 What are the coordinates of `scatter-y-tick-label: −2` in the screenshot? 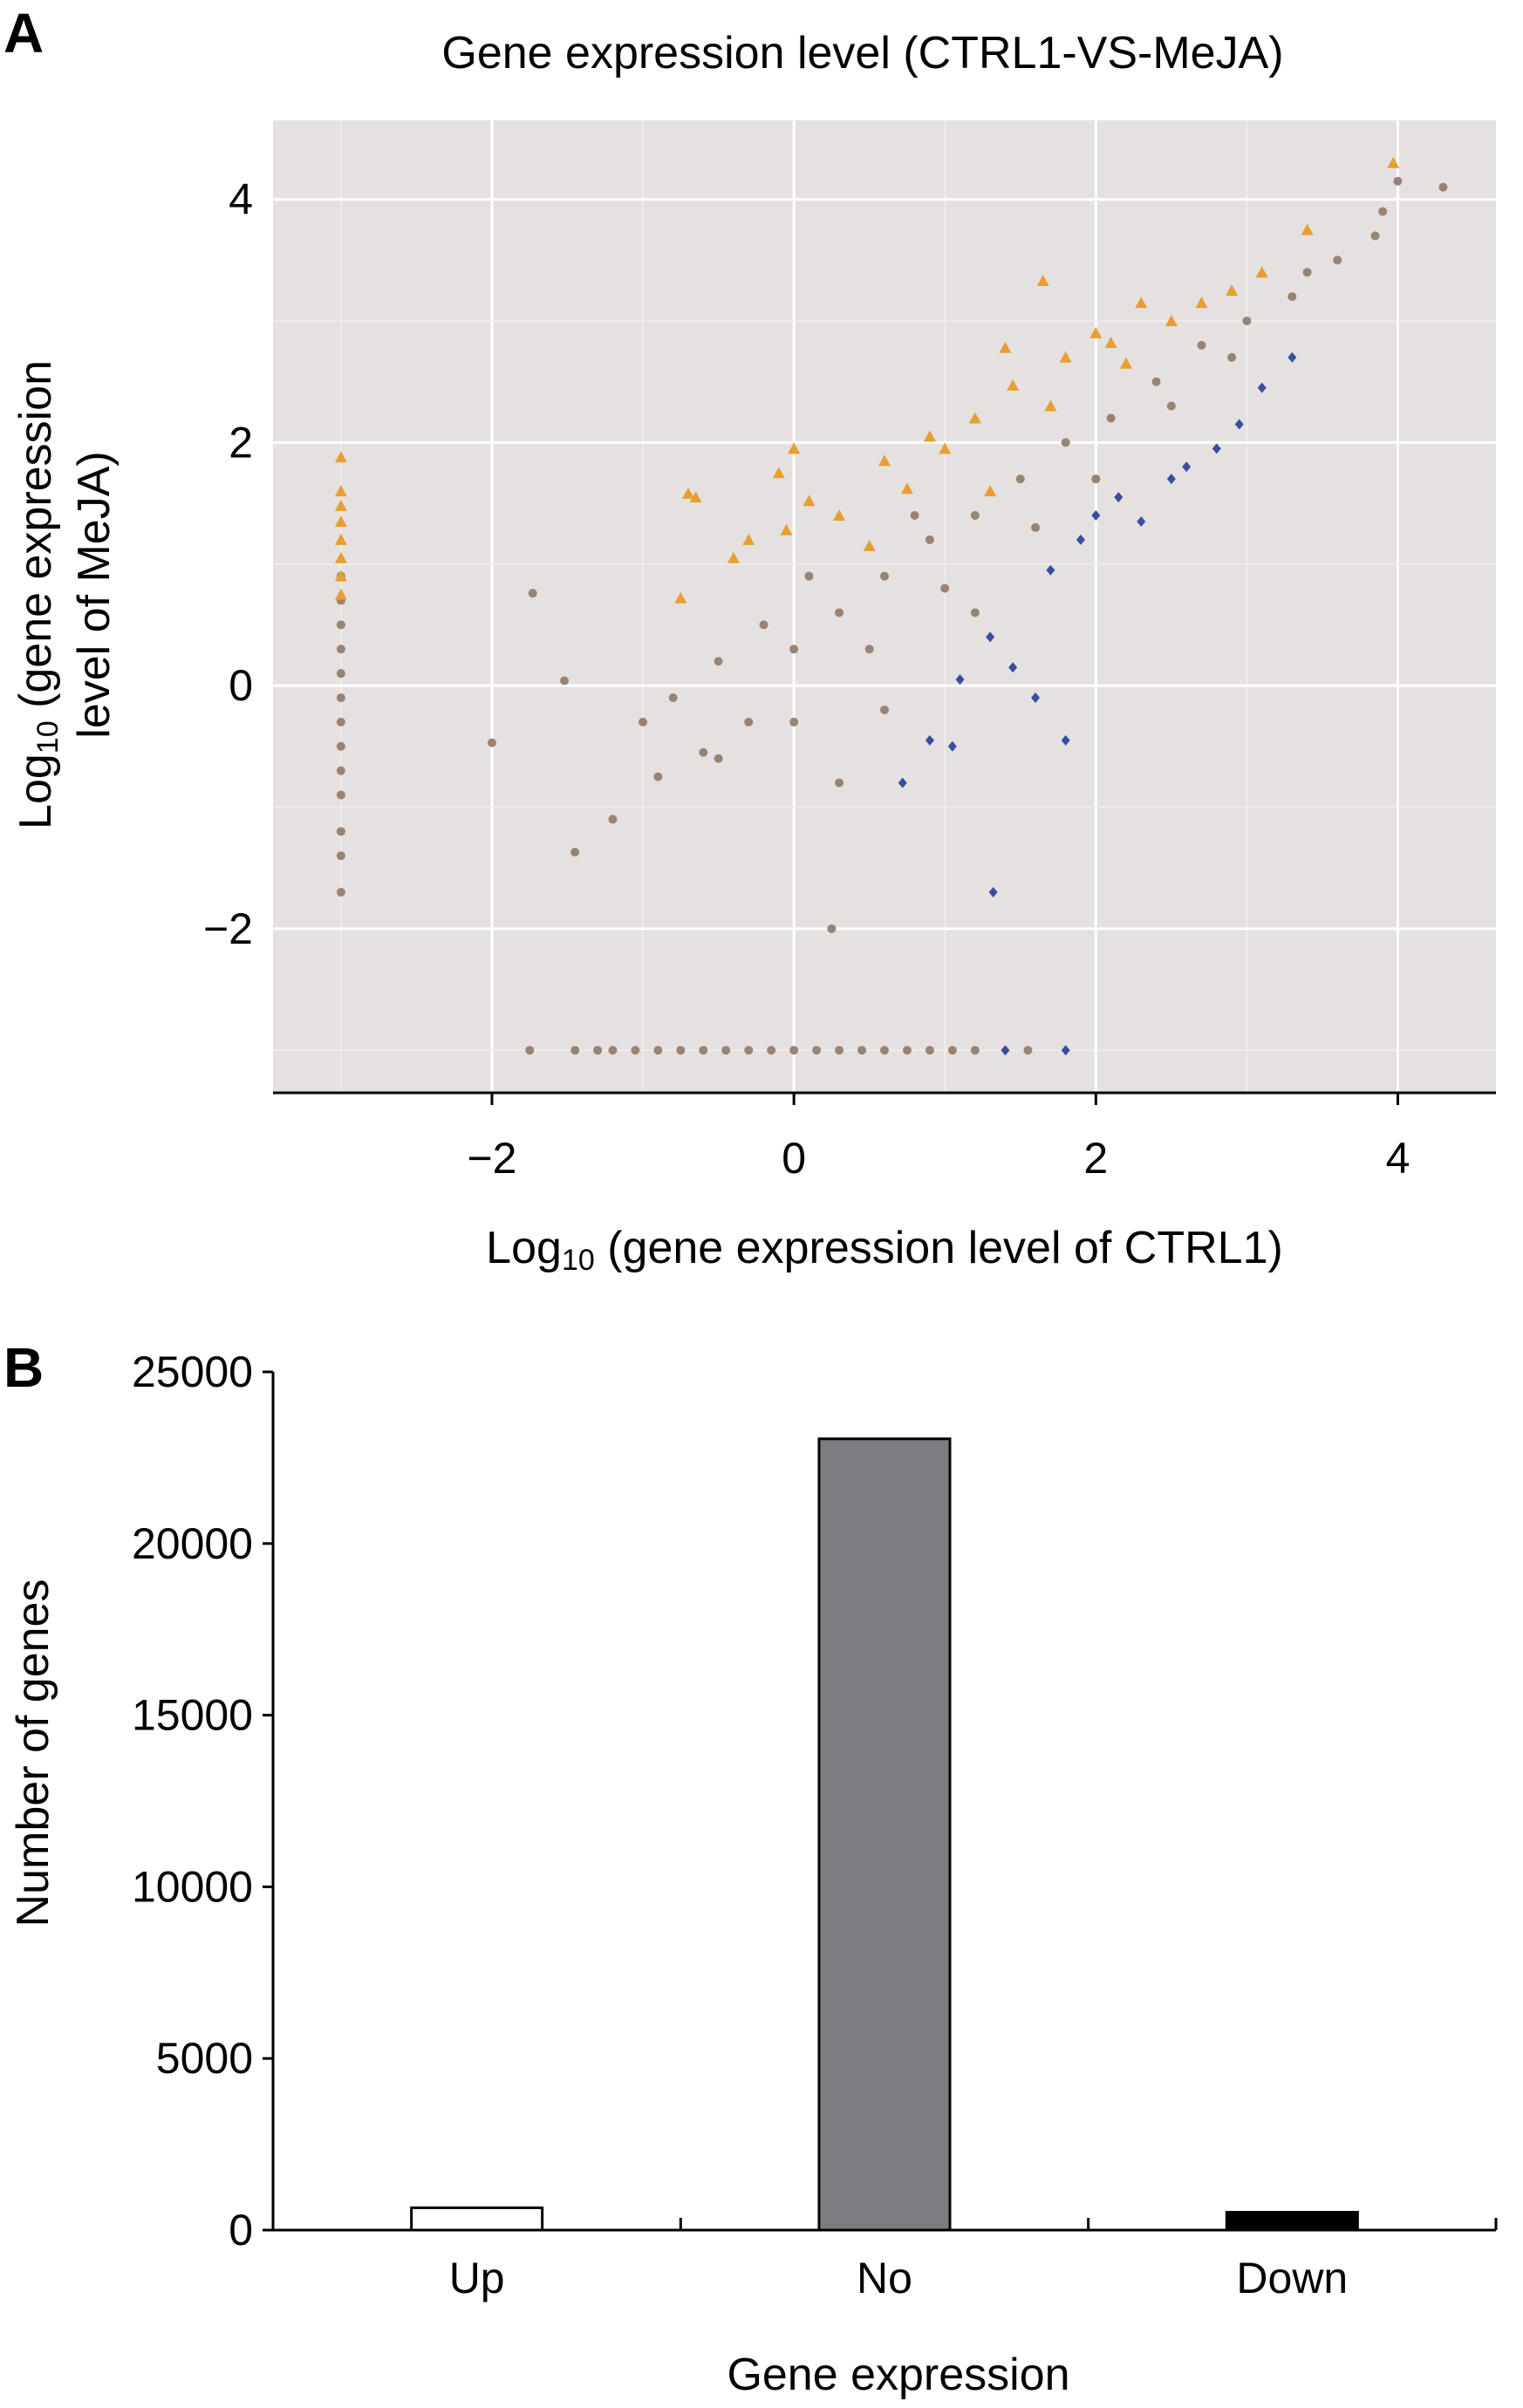 It's located at (228, 928).